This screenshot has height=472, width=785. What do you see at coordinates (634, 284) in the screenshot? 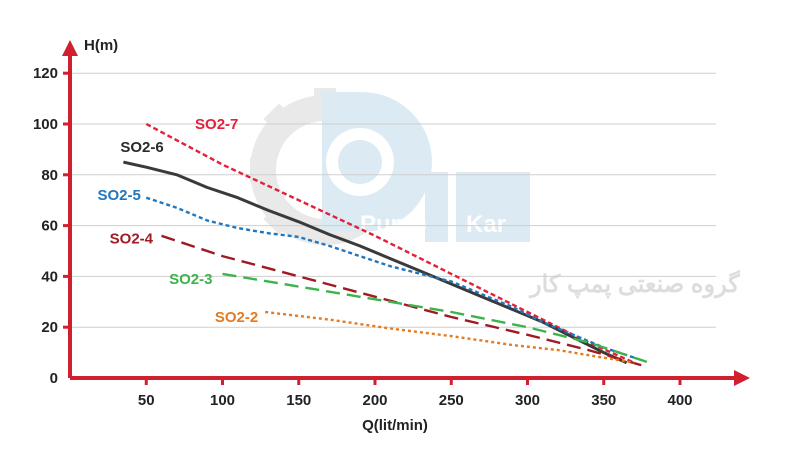
I see `watermark-tagline: گروه صنعتی پمپ کار` at bounding box center [634, 284].